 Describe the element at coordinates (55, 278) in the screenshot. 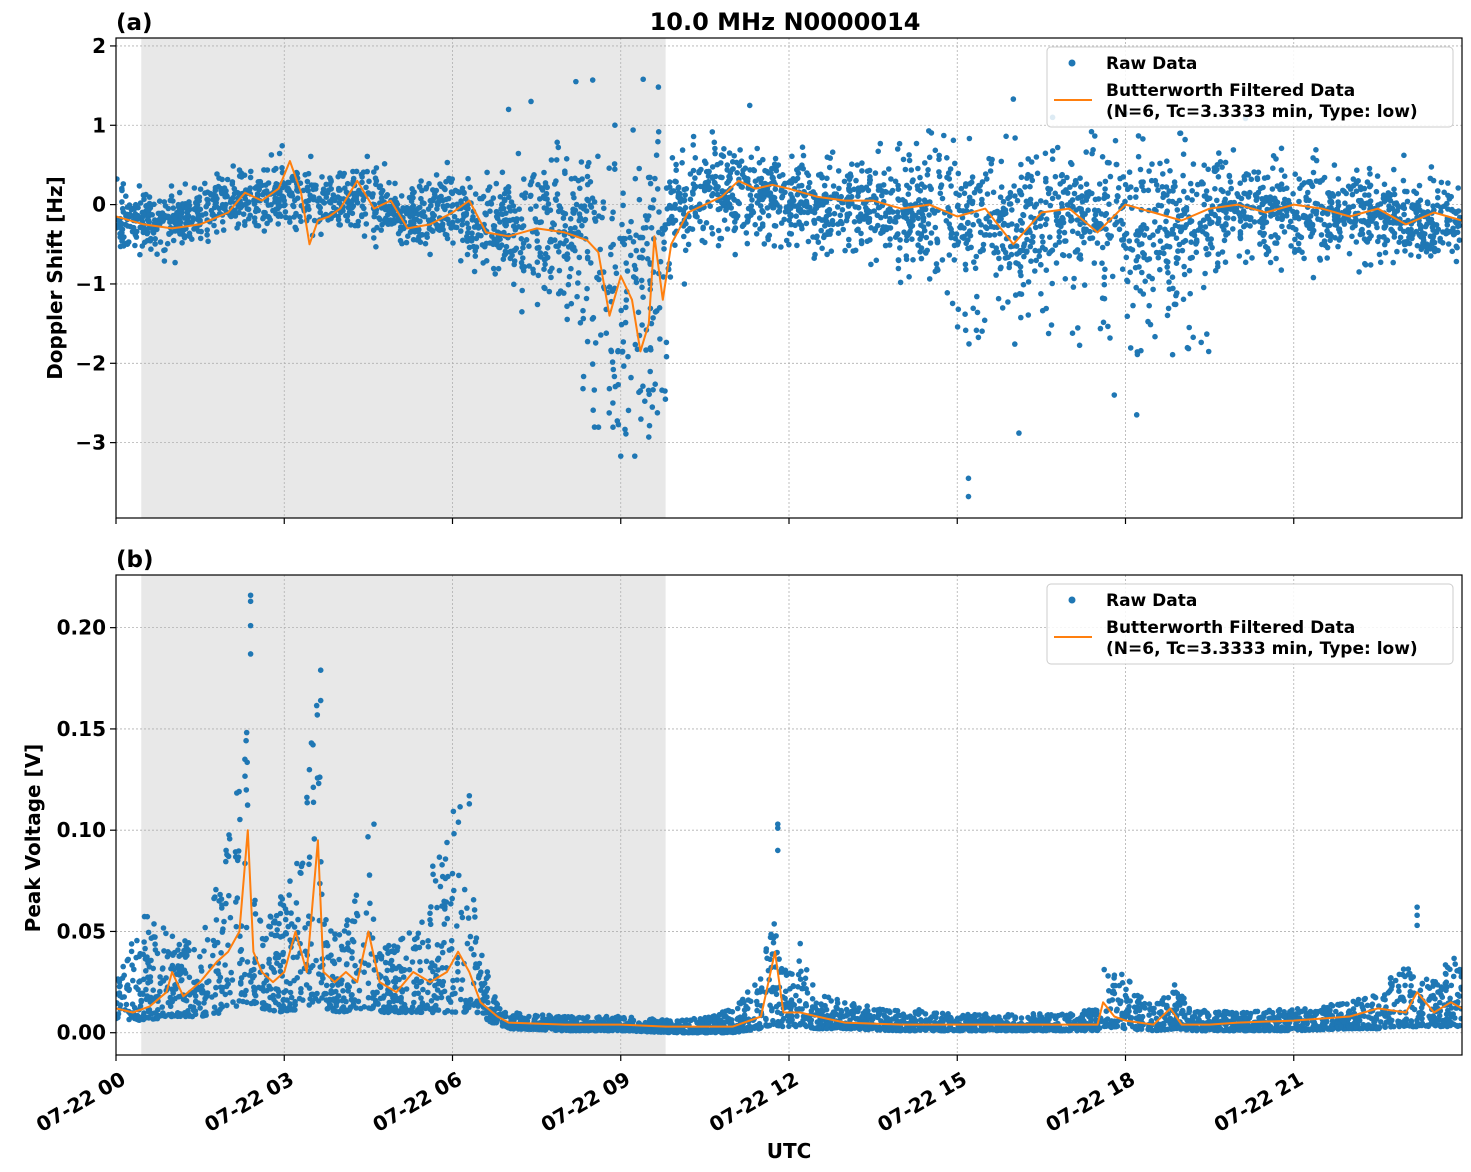

I see `panel-a-ylabel: Doppler Shift [Hz]` at that location.